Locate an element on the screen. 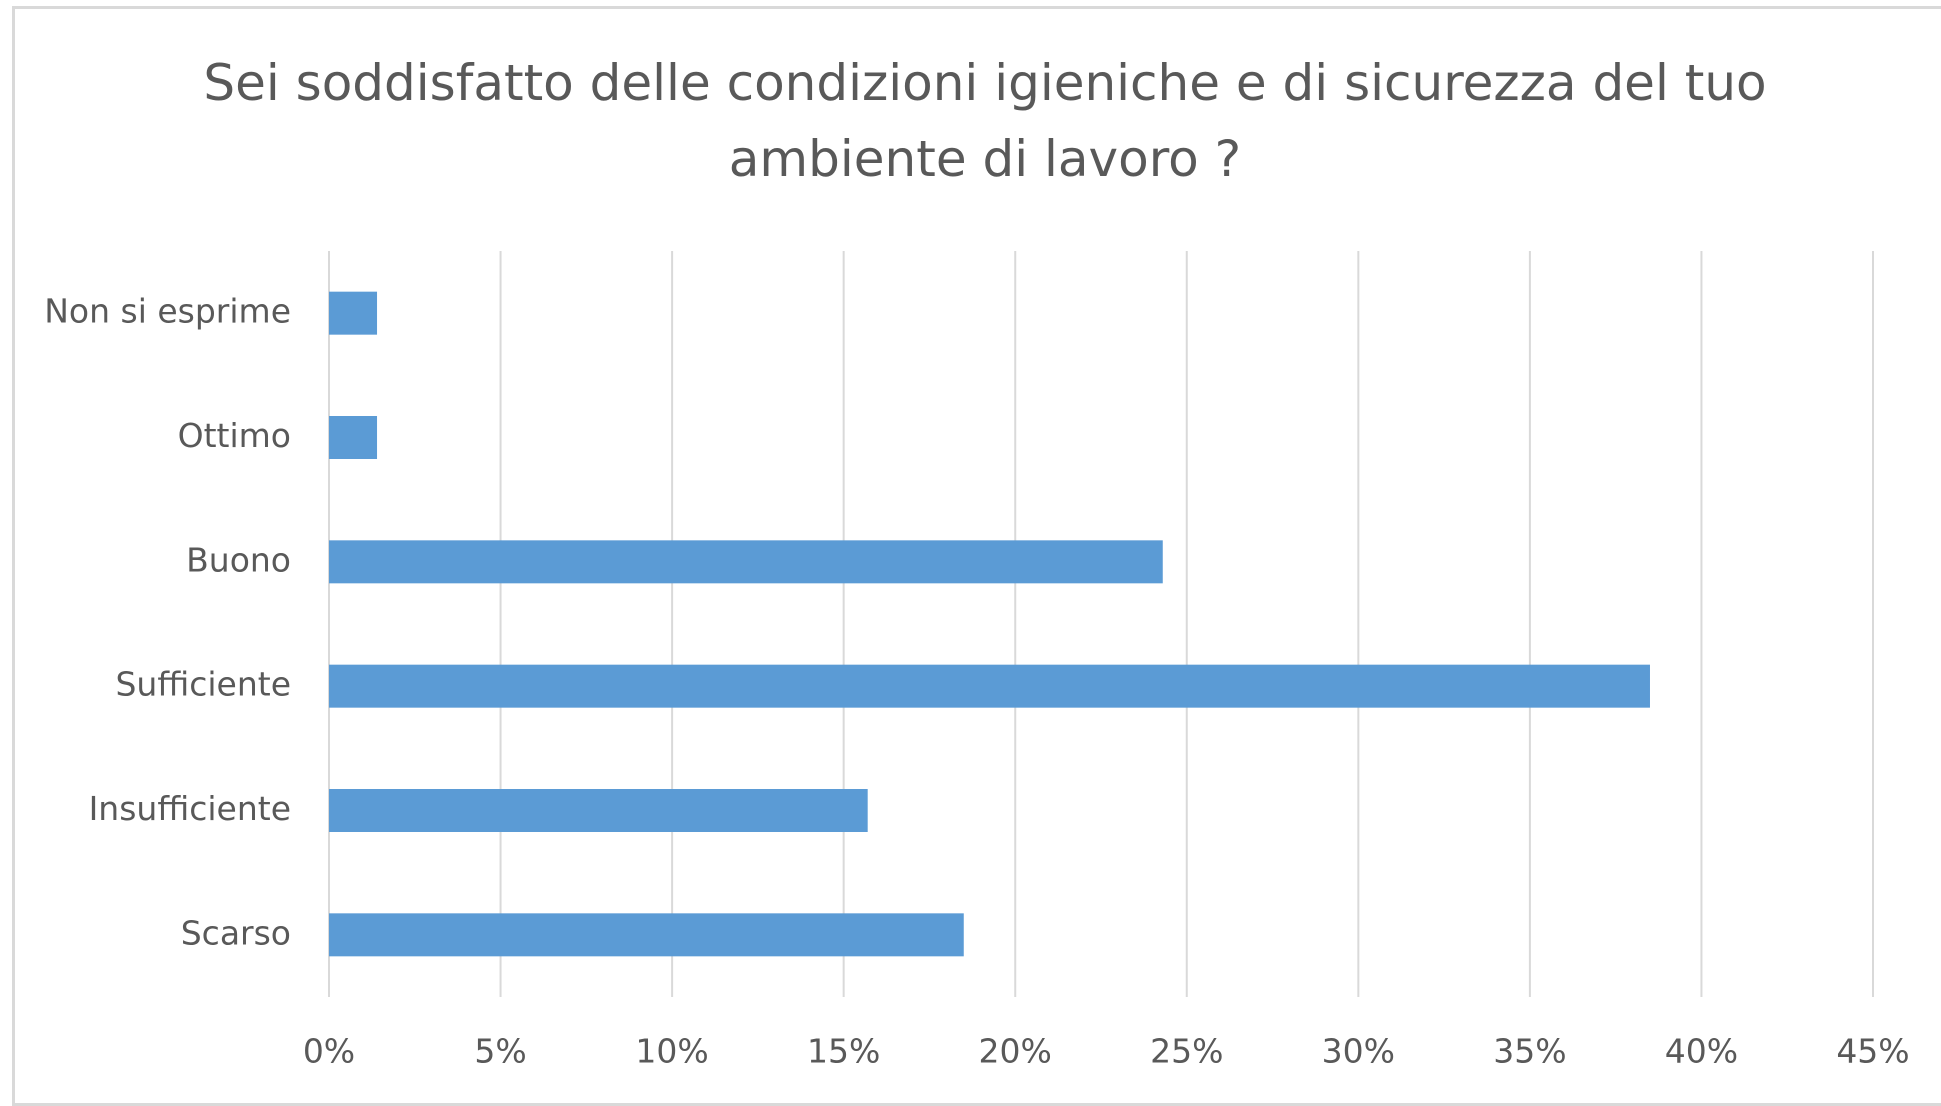 This screenshot has height=1106, width=1941. y-tick-label: Sufficiente is located at coordinates (203, 684).